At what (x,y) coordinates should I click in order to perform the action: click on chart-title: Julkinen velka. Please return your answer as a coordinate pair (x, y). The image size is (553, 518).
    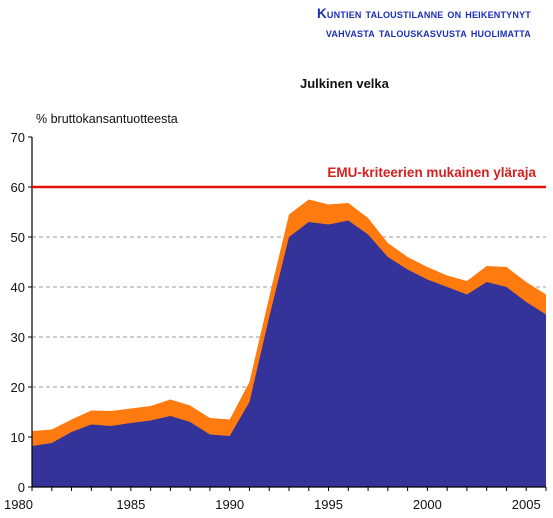
    Looking at the image, I should click on (344, 83).